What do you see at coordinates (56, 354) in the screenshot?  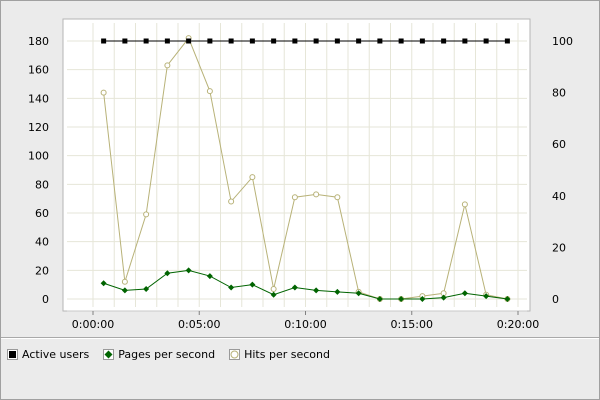 I see `legend-label: Active users` at bounding box center [56, 354].